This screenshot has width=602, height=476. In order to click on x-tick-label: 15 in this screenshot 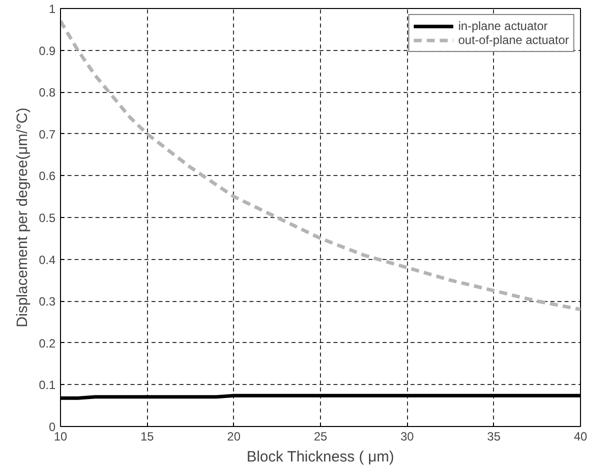, I will do `click(147, 437)`.